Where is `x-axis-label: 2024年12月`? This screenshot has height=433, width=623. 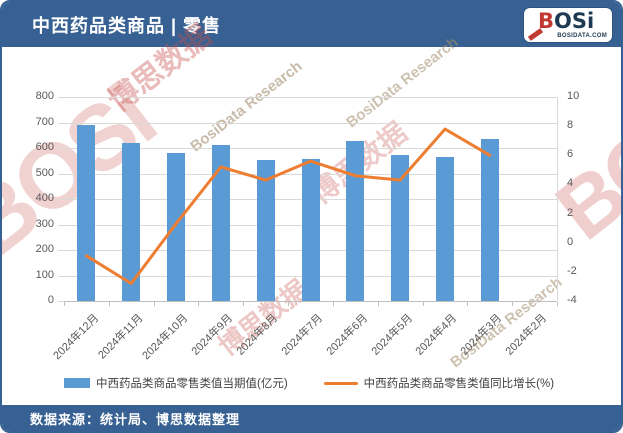 x-axis-label: 2024年12月 is located at coordinates (76, 337).